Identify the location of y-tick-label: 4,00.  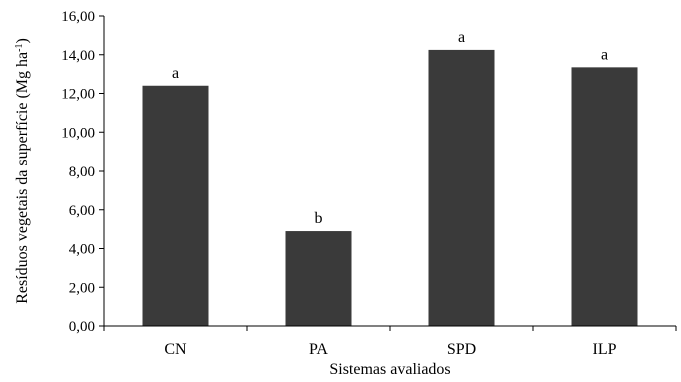
(82, 250).